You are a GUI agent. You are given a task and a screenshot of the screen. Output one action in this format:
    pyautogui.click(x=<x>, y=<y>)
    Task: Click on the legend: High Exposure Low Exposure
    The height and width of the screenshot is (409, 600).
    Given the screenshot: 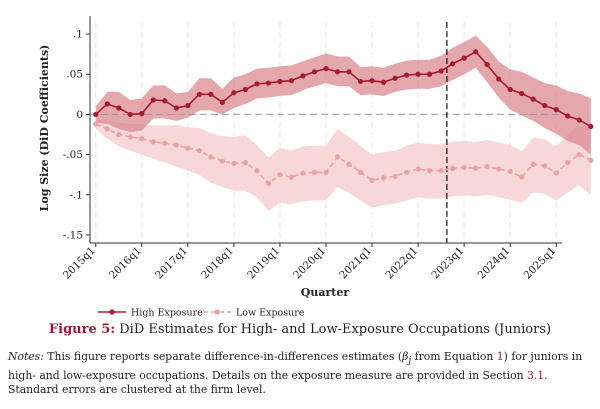 What is the action you would take?
    pyautogui.click(x=201, y=313)
    